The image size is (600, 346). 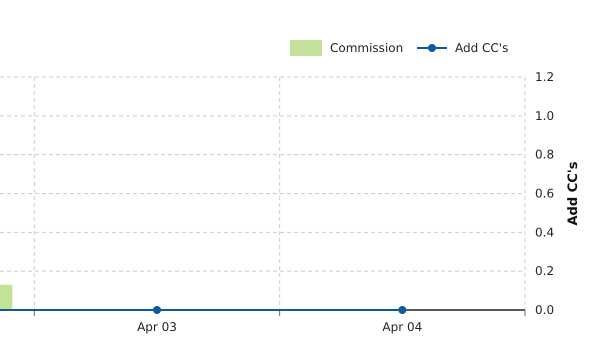 I want to click on x-tick-label: Apr 04, so click(x=402, y=327).